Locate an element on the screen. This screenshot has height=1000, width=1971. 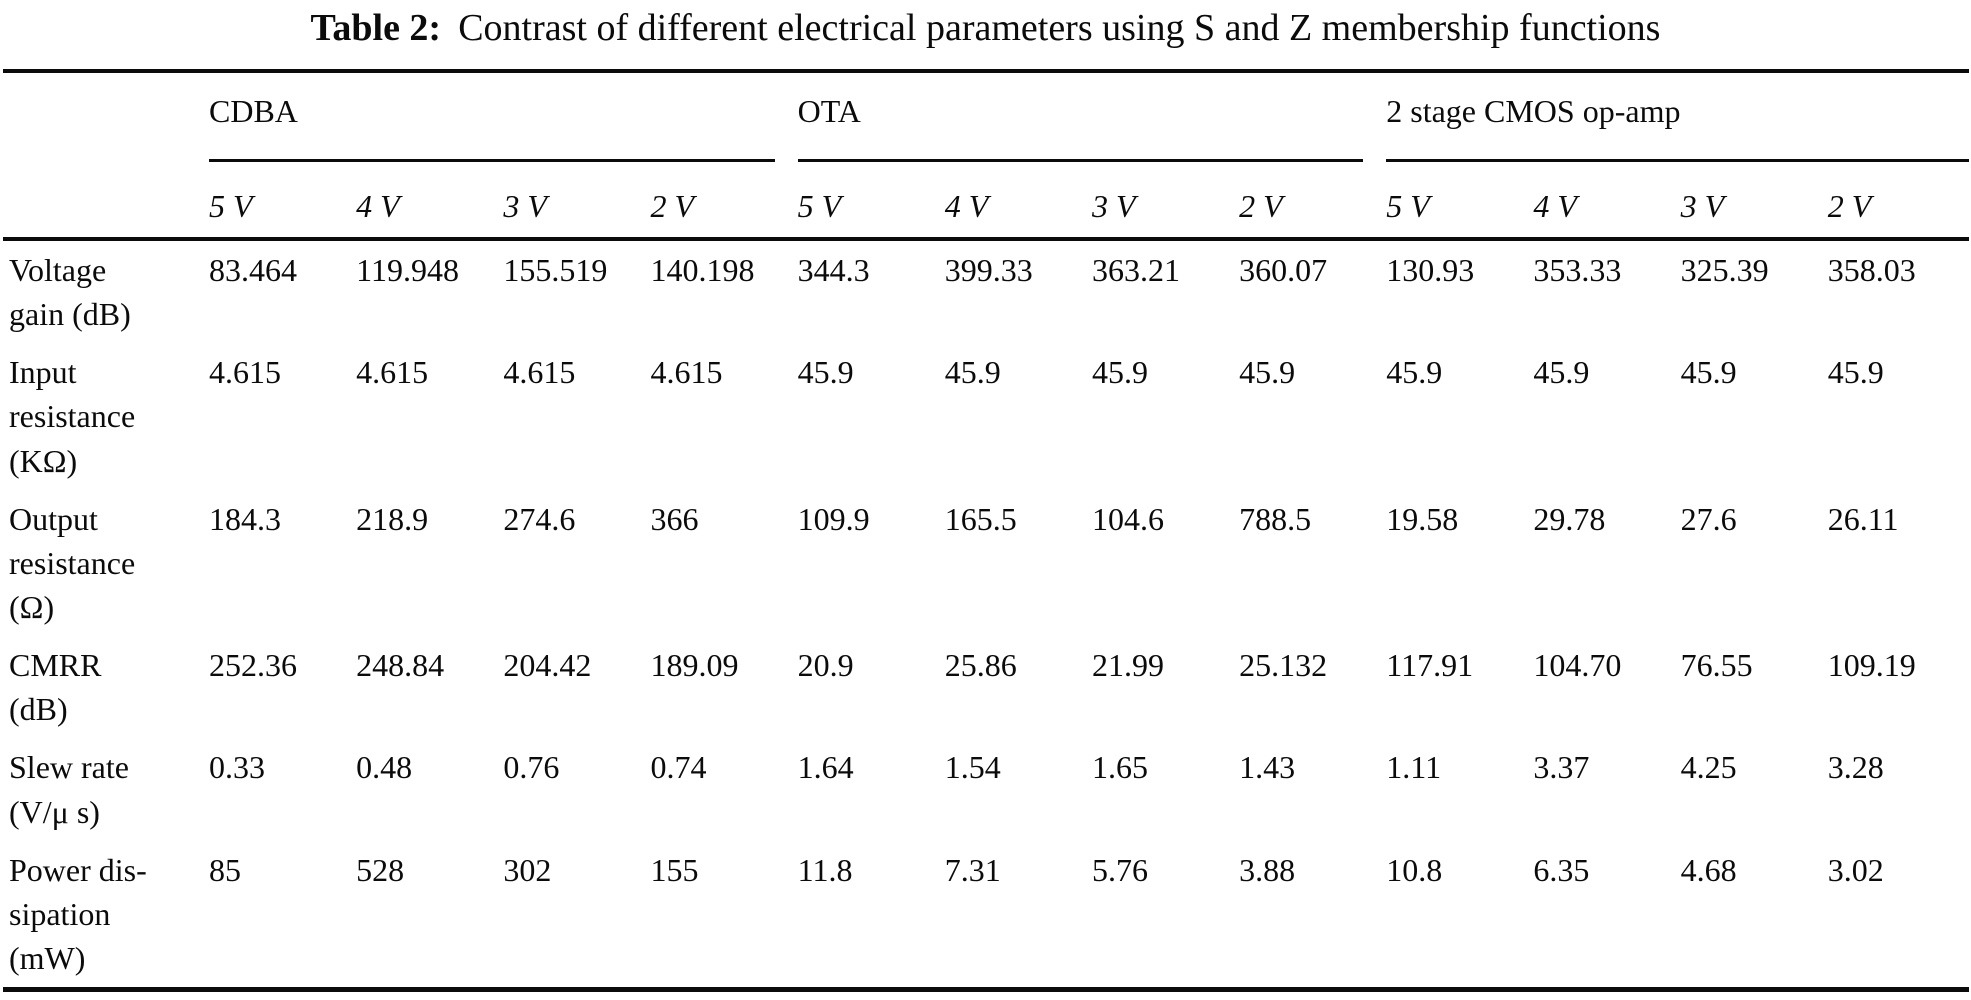
value-cell: 189.09 is located at coordinates (694, 665).